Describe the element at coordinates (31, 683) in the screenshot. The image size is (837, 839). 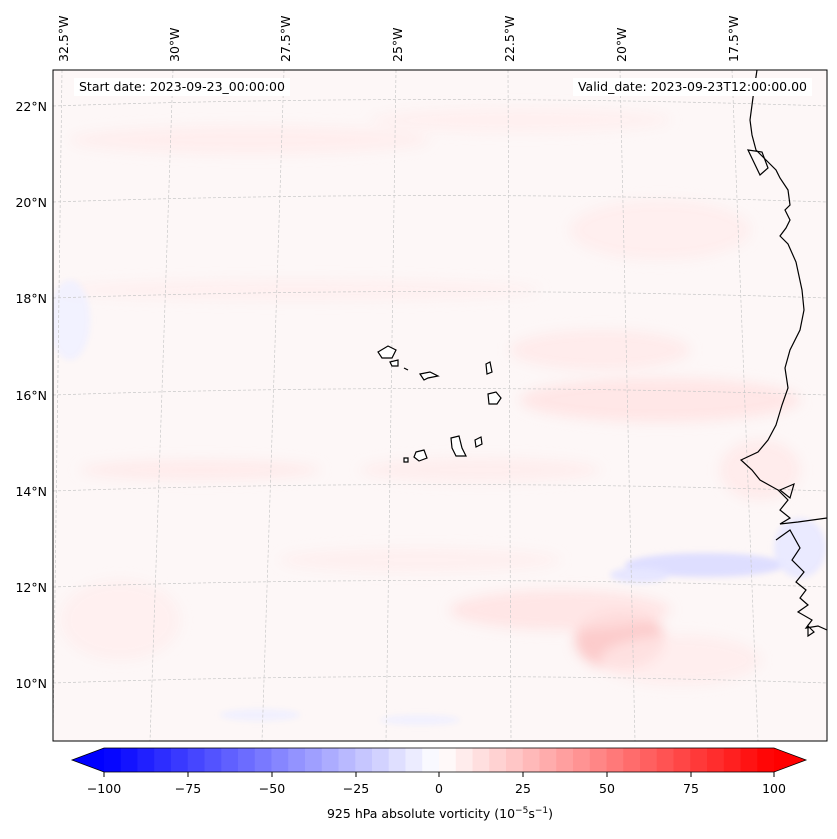
I see `lat-label: 10°N` at that location.